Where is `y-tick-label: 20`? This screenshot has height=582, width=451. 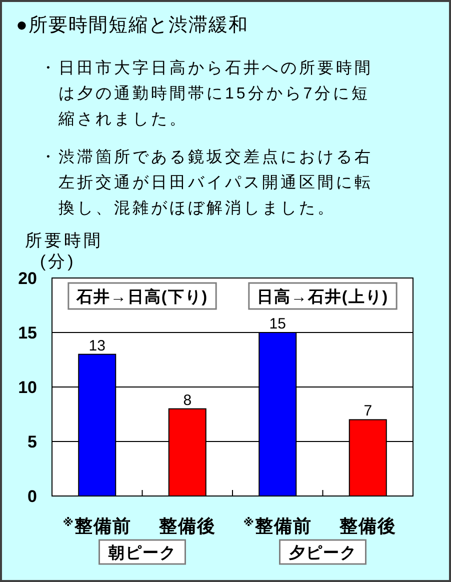
y-tick-label: 20 is located at coordinates (27, 278).